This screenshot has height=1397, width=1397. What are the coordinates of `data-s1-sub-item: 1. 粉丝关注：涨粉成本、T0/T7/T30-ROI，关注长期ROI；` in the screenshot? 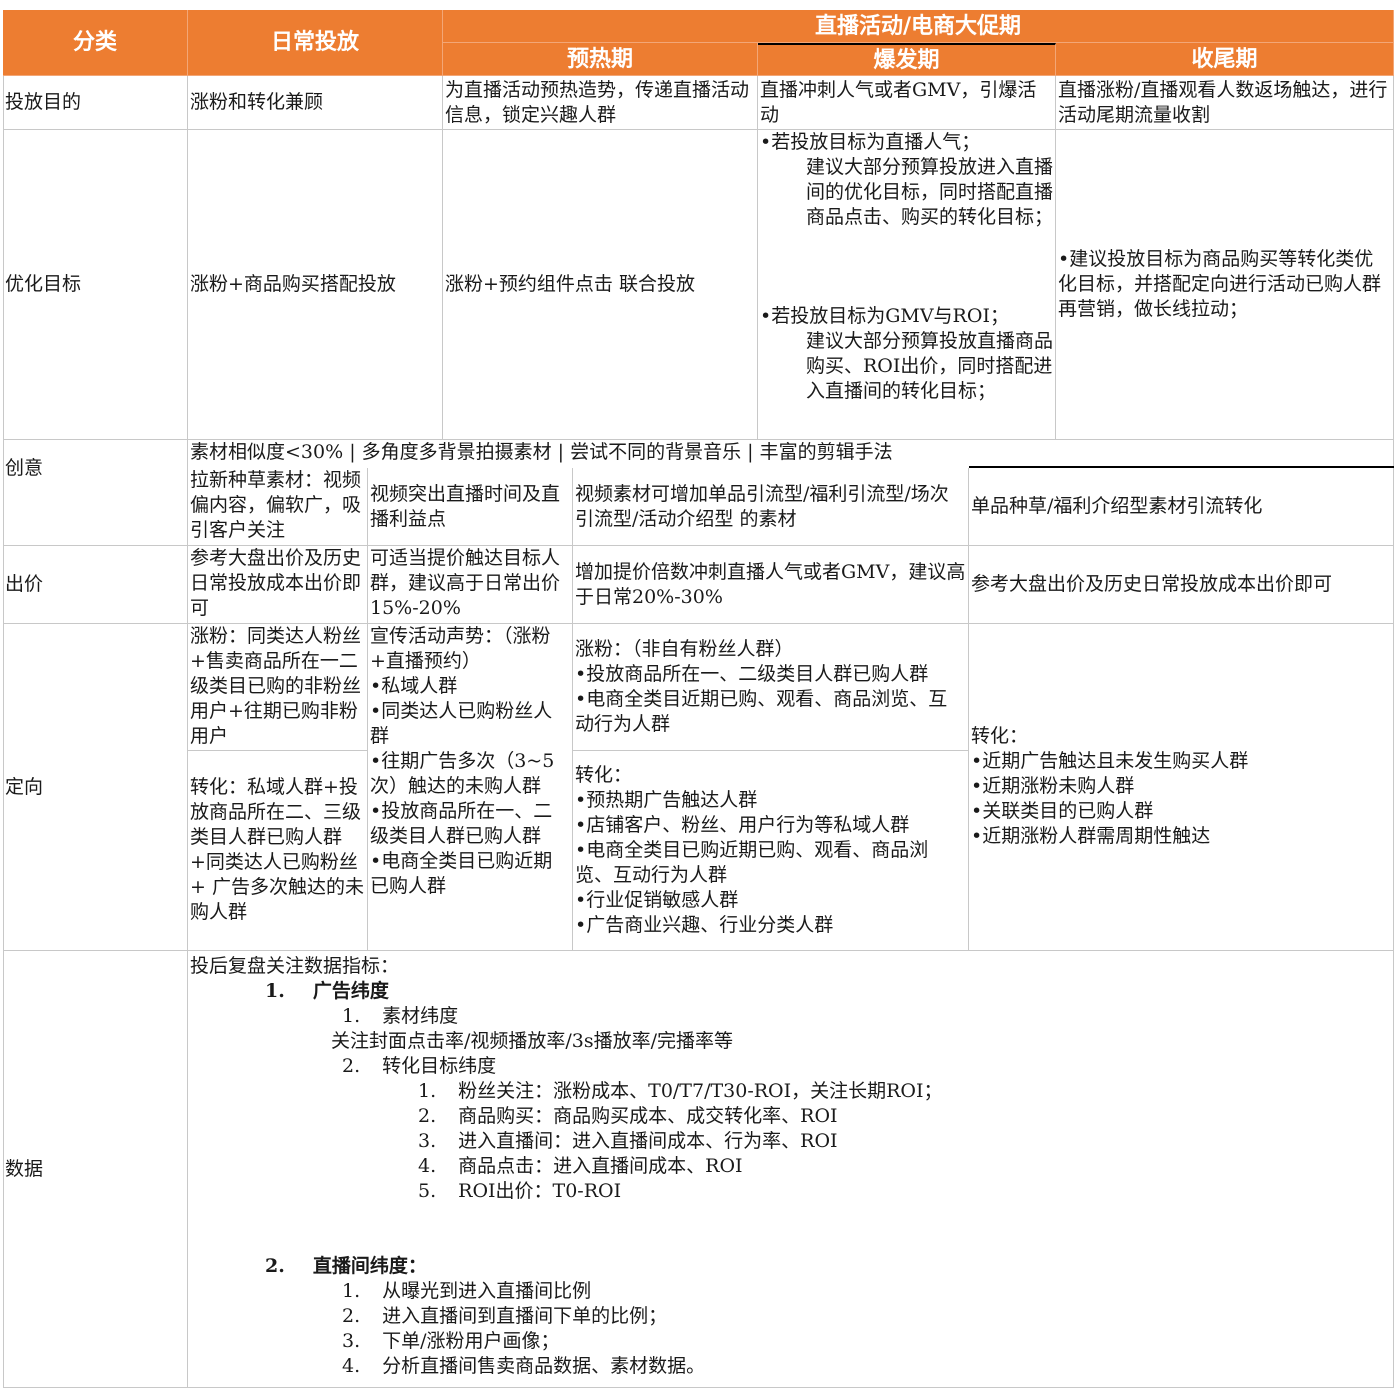 It's located at (680, 1091).